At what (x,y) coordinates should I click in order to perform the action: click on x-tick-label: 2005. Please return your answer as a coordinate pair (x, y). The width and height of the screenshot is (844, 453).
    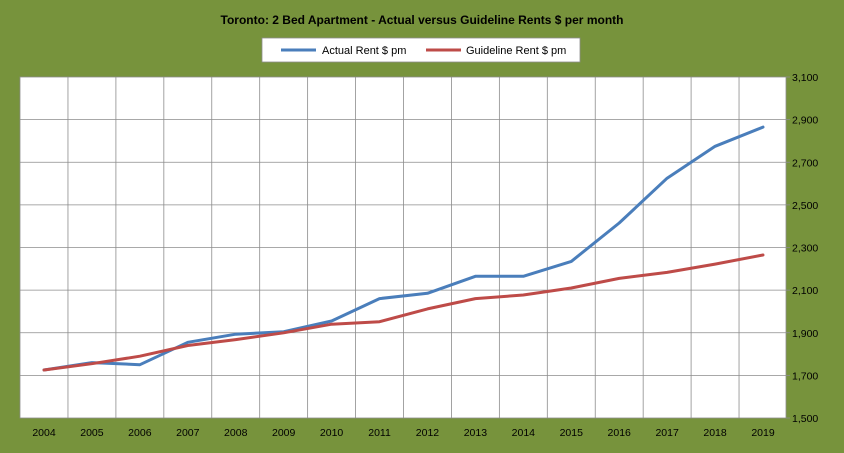
    Looking at the image, I should click on (92, 433).